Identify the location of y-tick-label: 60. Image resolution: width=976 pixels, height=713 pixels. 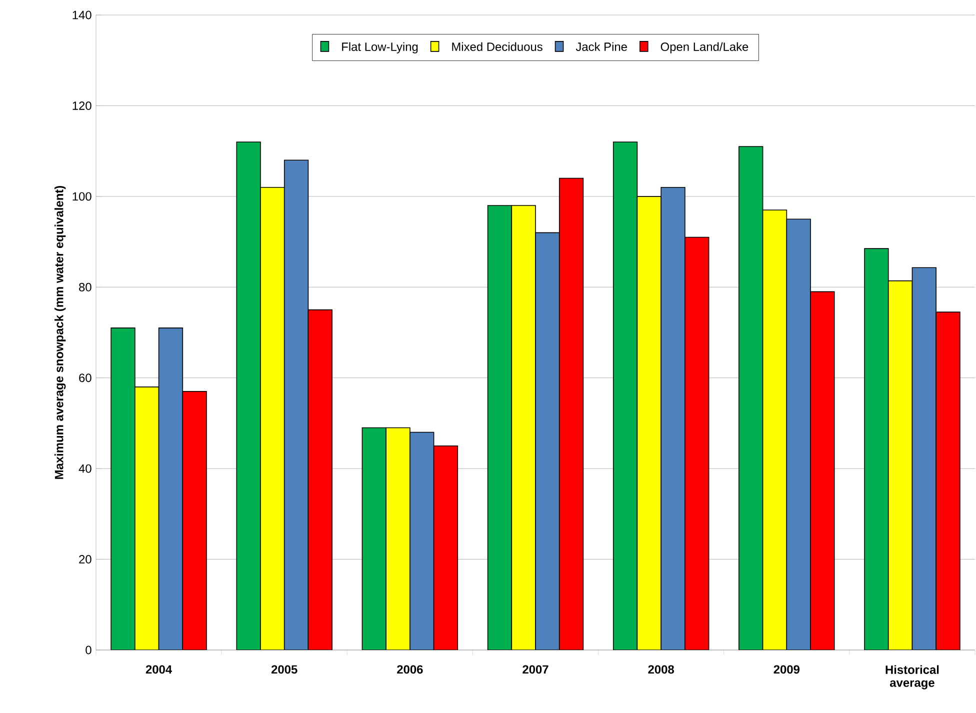
(85, 378).